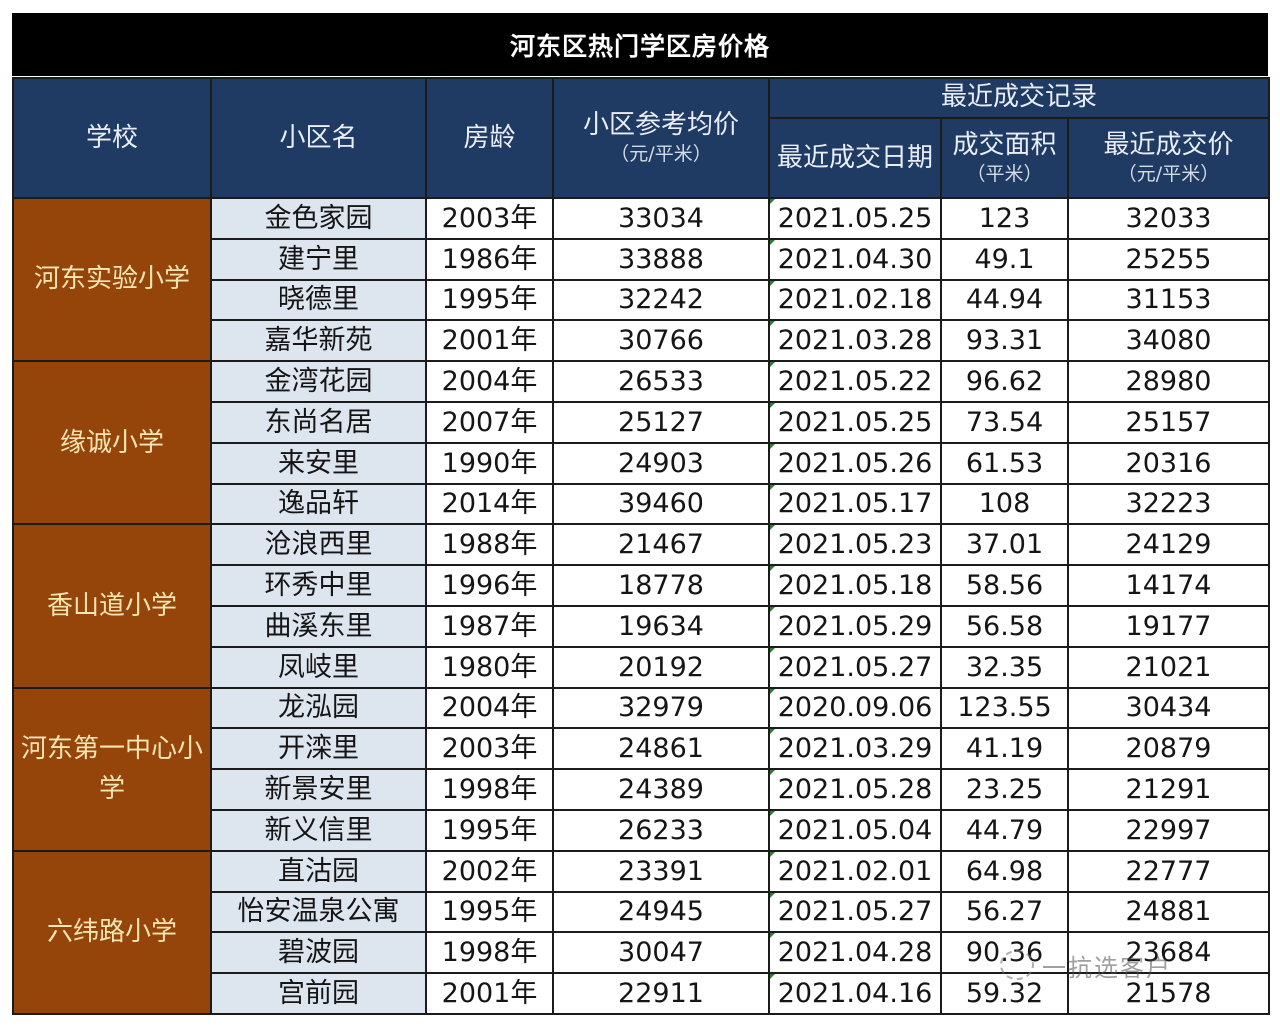  What do you see at coordinates (318, 545) in the screenshot?
I see `community-cell: 沧浪西里` at bounding box center [318, 545].